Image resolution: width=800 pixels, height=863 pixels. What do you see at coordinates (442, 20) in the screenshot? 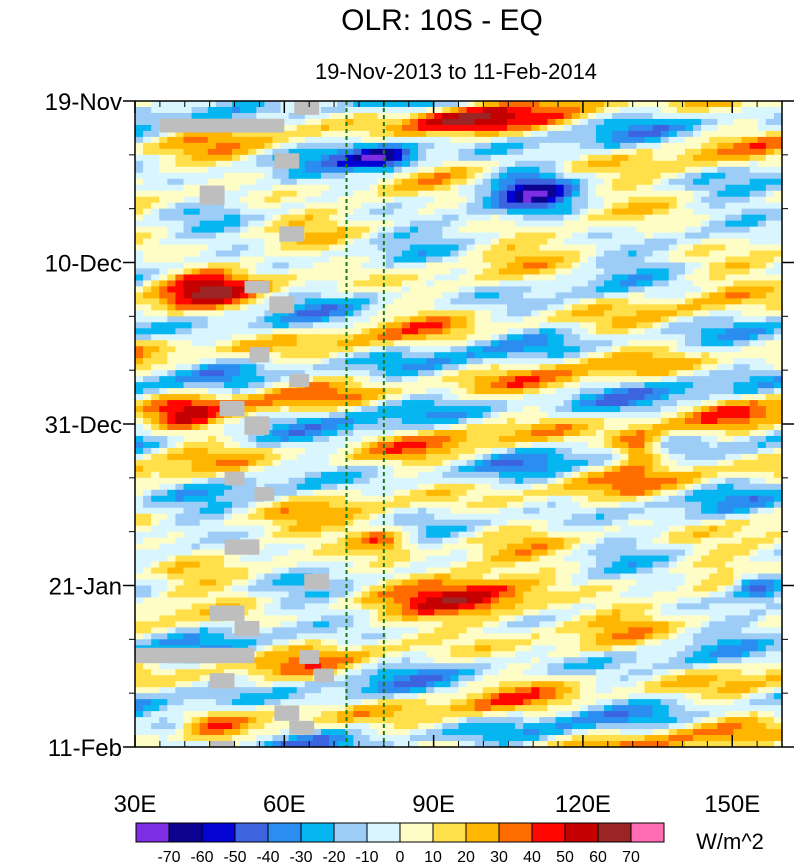
I see `chart-title: OLR: 10S - EQ` at bounding box center [442, 20].